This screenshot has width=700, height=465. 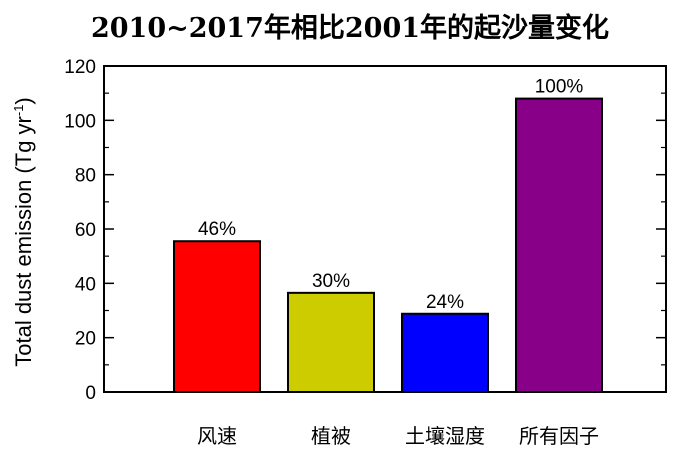 What do you see at coordinates (85, 176) in the screenshot?
I see `y-tick-label: 80` at bounding box center [85, 176].